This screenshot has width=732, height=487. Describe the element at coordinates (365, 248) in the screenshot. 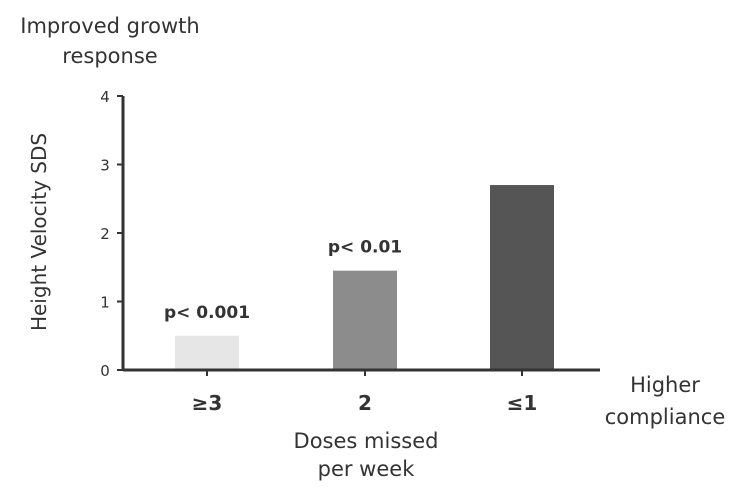

I see `bar-annotation: p< 0.01` at that location.